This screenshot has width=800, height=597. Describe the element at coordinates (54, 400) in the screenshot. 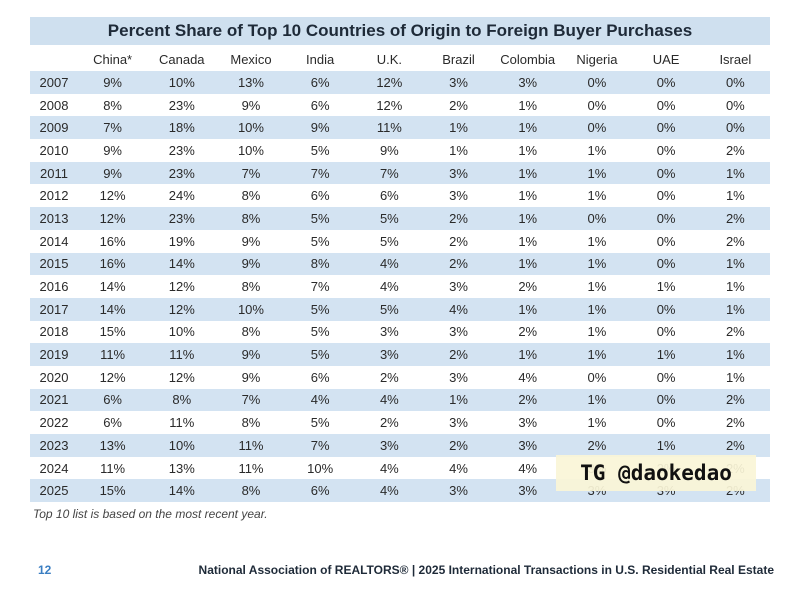

I see `year-cell: 2021` at that location.